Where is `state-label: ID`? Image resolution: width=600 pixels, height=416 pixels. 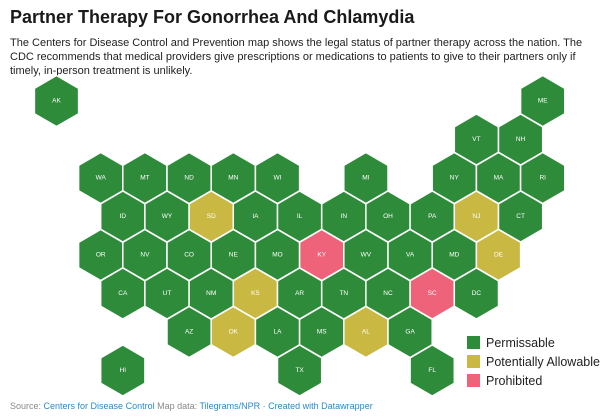 state-label: ID is located at coordinates (123, 216).